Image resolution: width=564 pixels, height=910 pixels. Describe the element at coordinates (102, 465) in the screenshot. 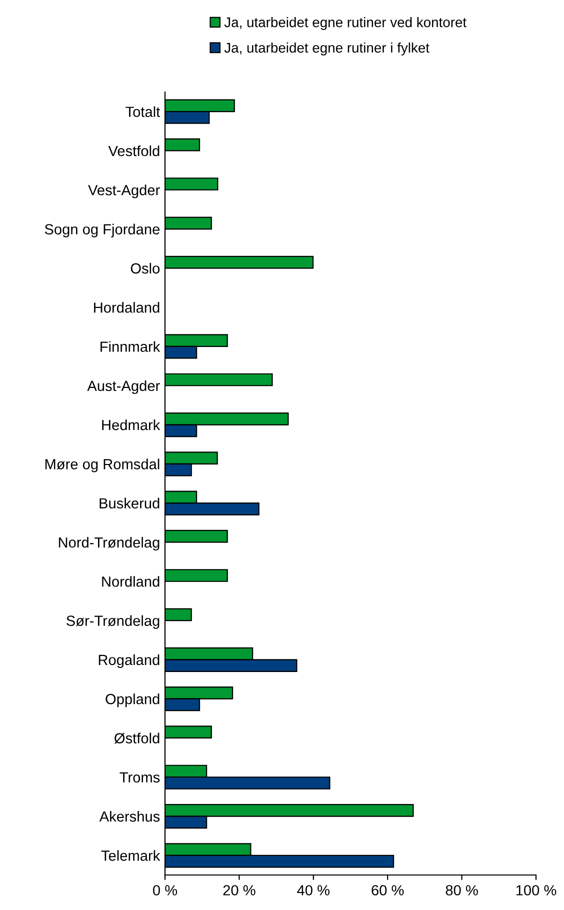

I see `y-tick-label: Møre og Romsdal` at that location.